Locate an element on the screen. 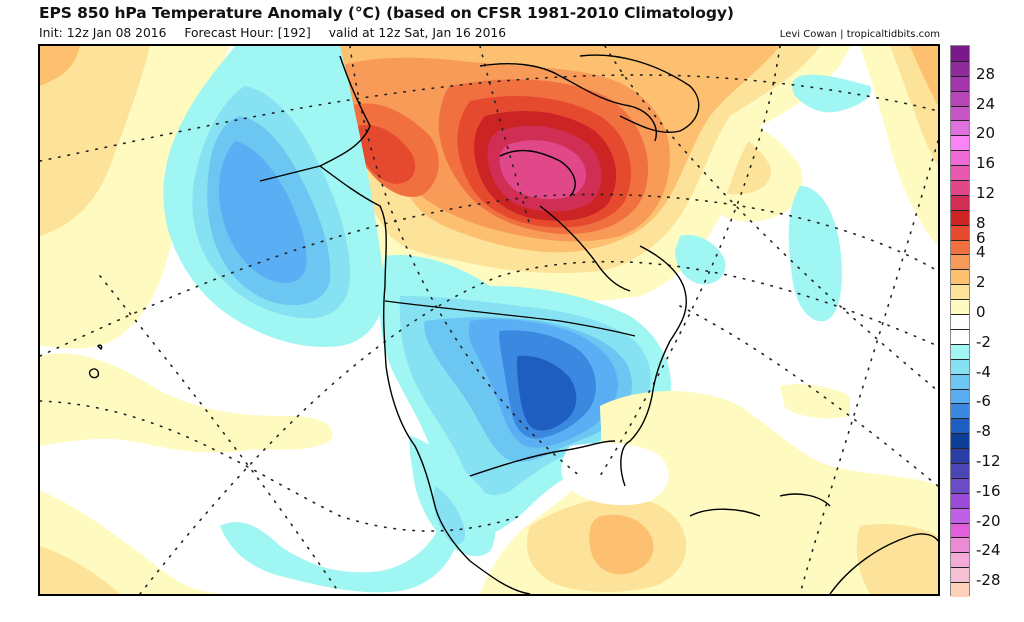 The width and height of the screenshot is (1024, 622). colorbar-tick-label: 16 is located at coordinates (986, 163).